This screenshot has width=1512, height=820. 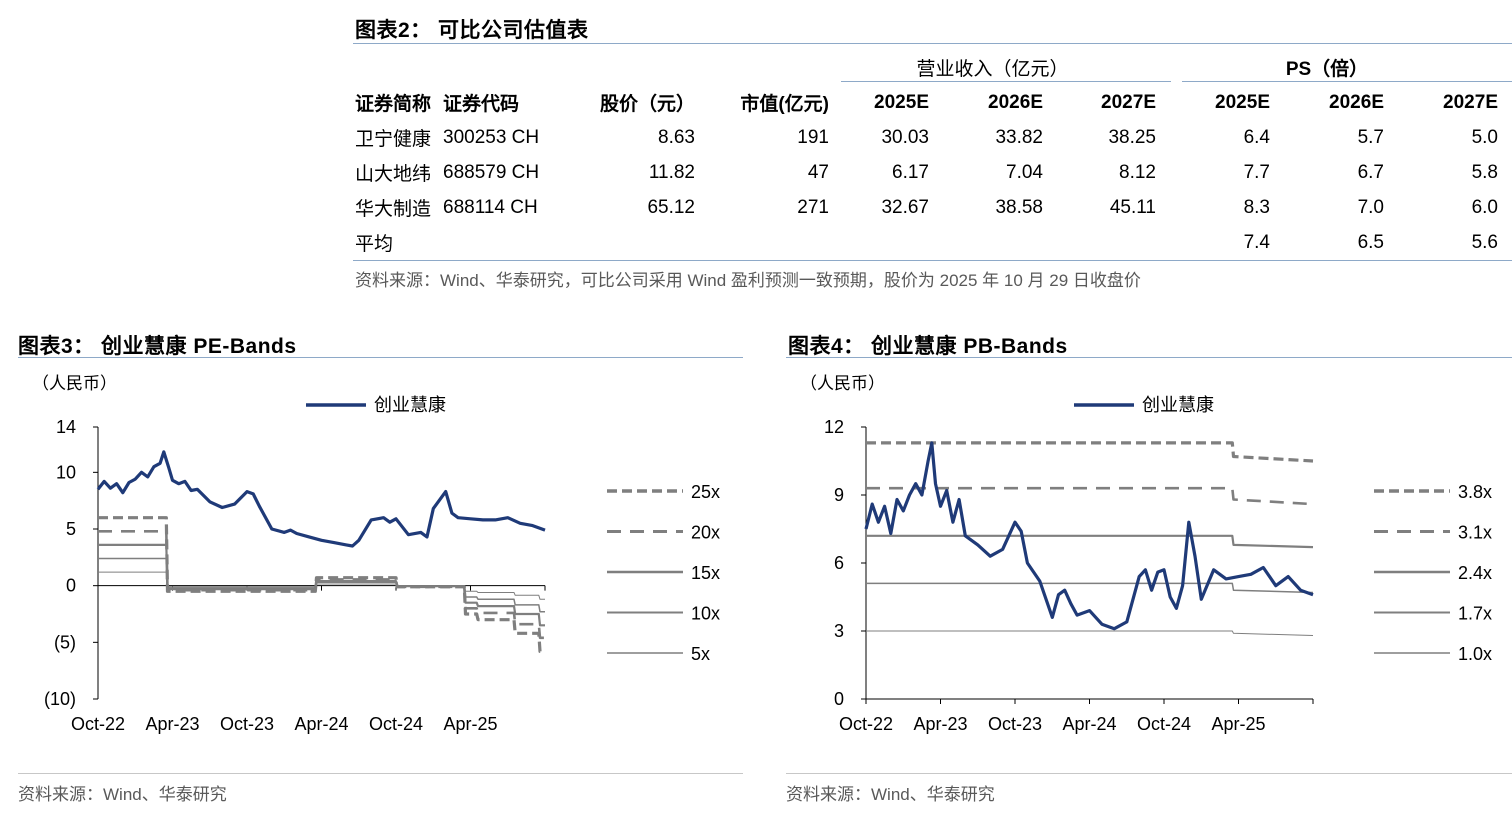 I want to click on y-tick-label: (10), so click(x=60, y=699).